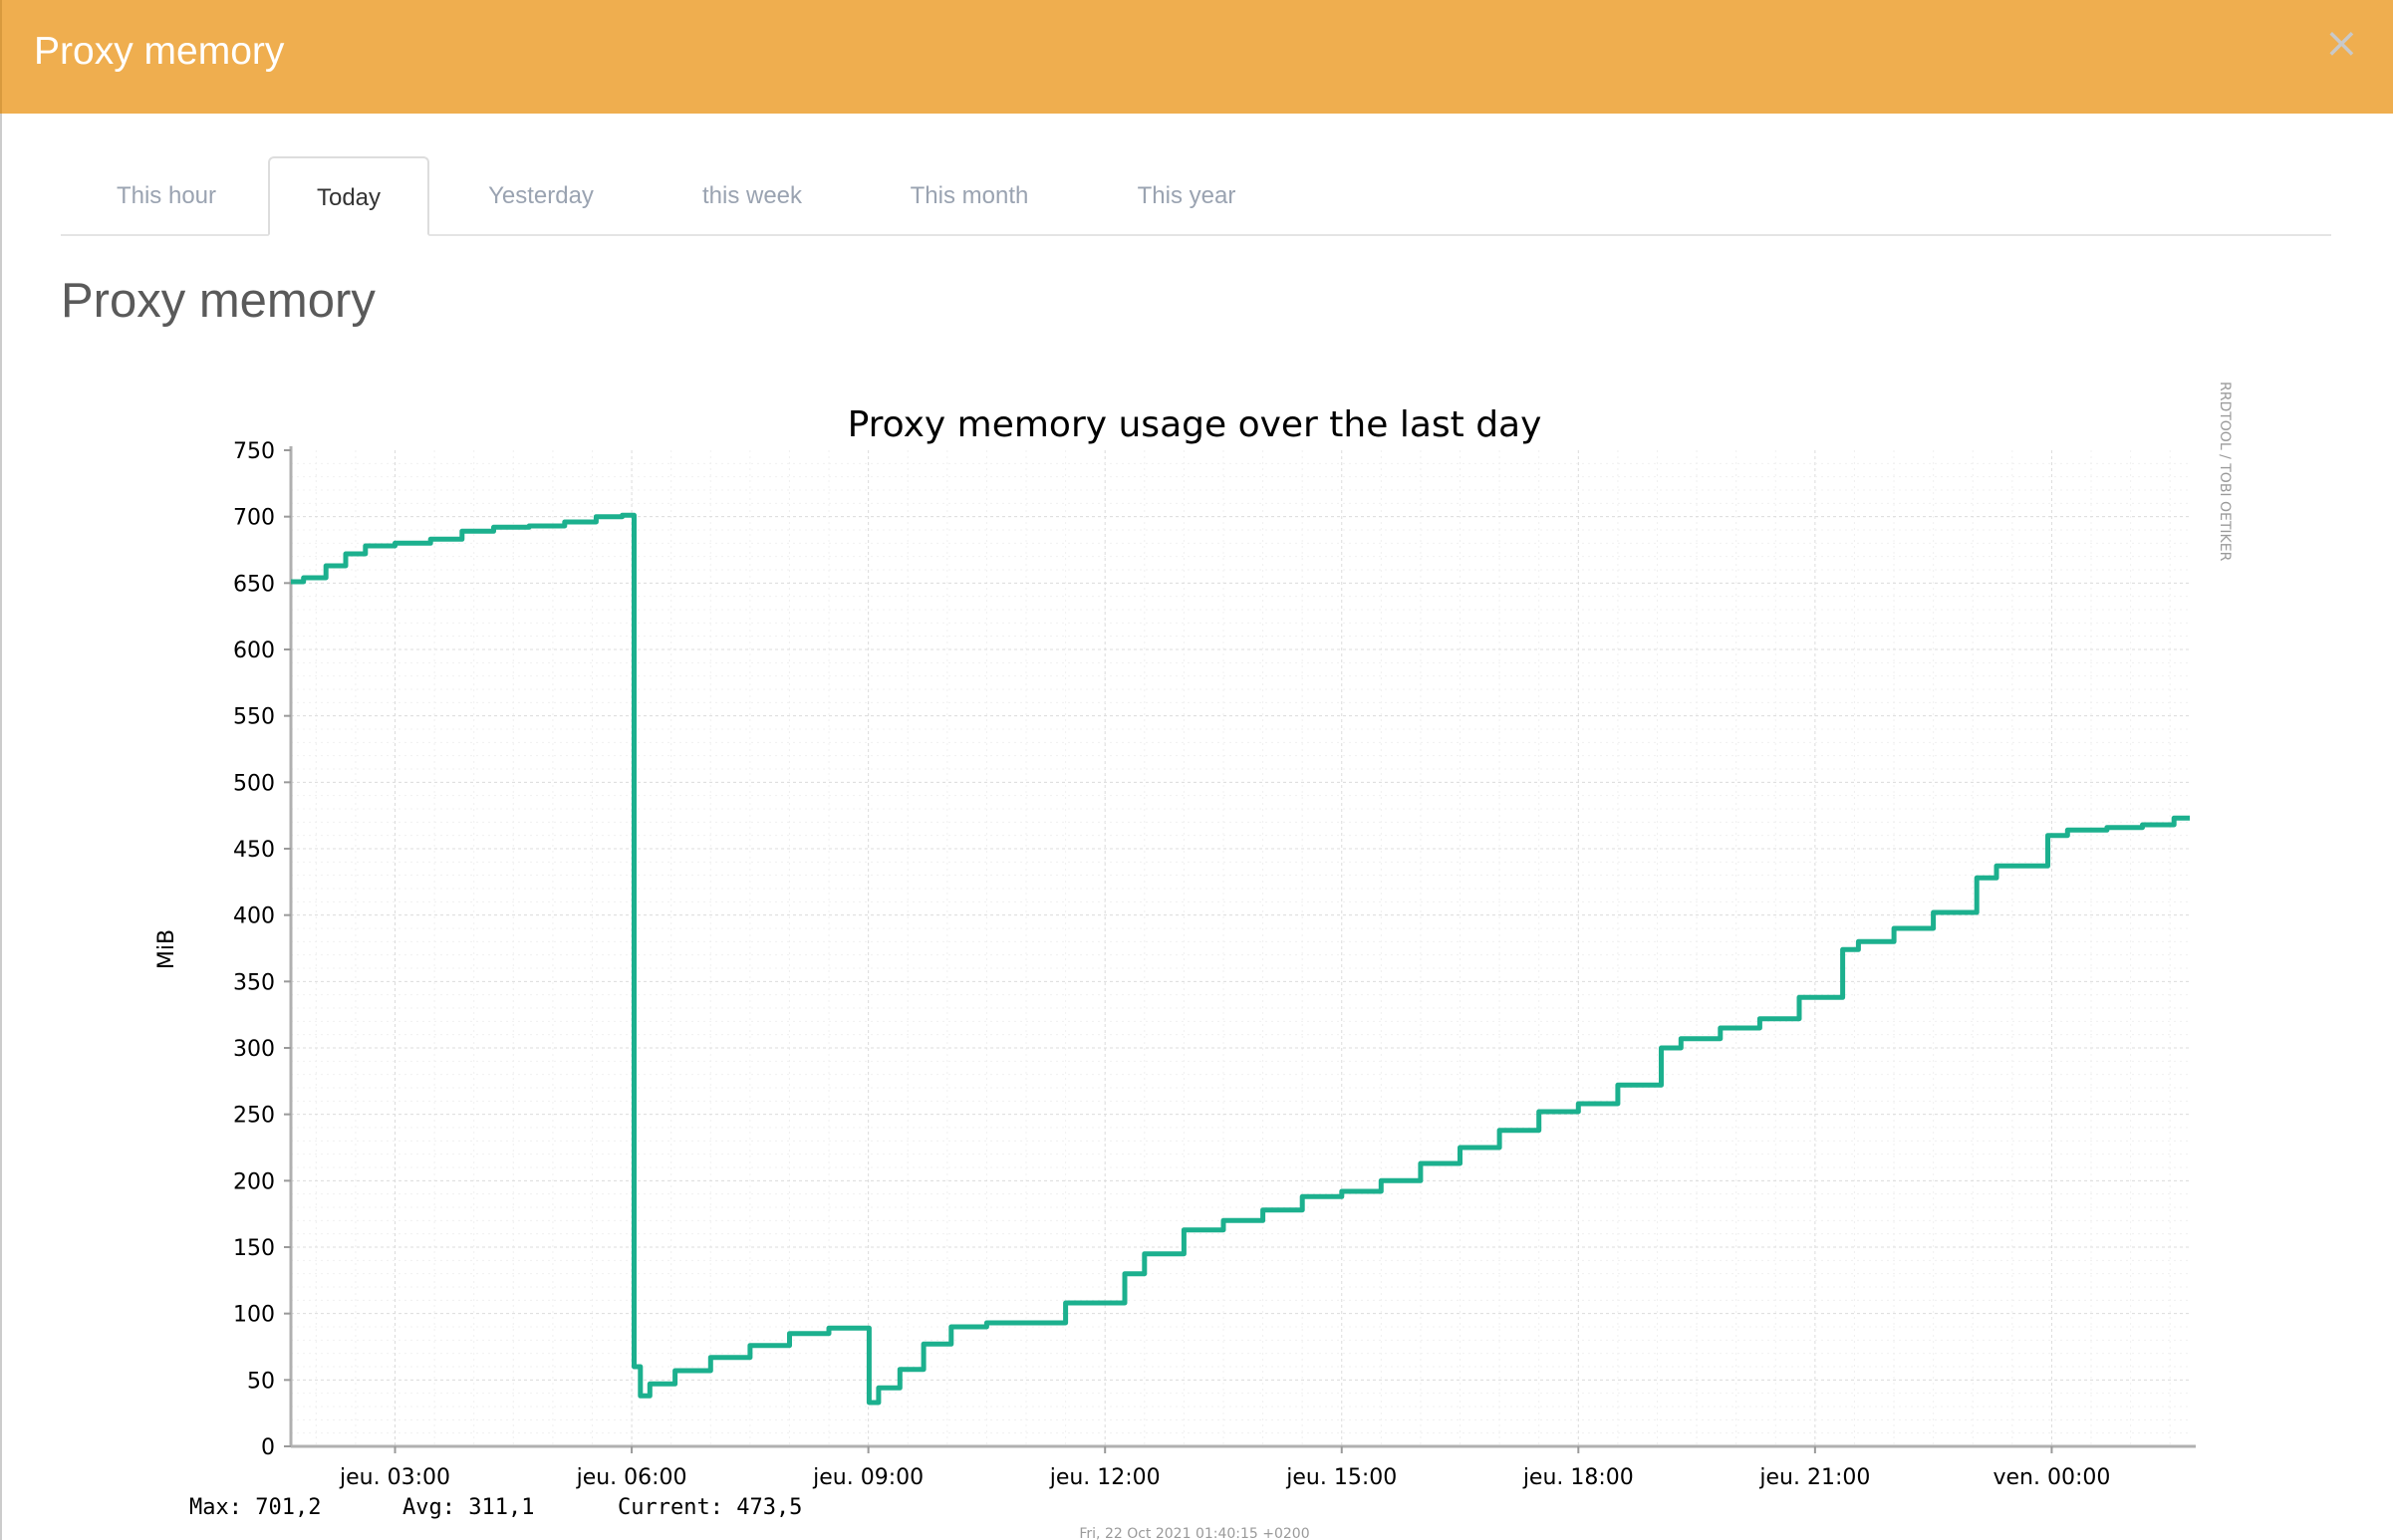 The height and width of the screenshot is (1540, 2393). What do you see at coordinates (394, 1477) in the screenshot?
I see `x-tick-label: jeu. 03:00` at bounding box center [394, 1477].